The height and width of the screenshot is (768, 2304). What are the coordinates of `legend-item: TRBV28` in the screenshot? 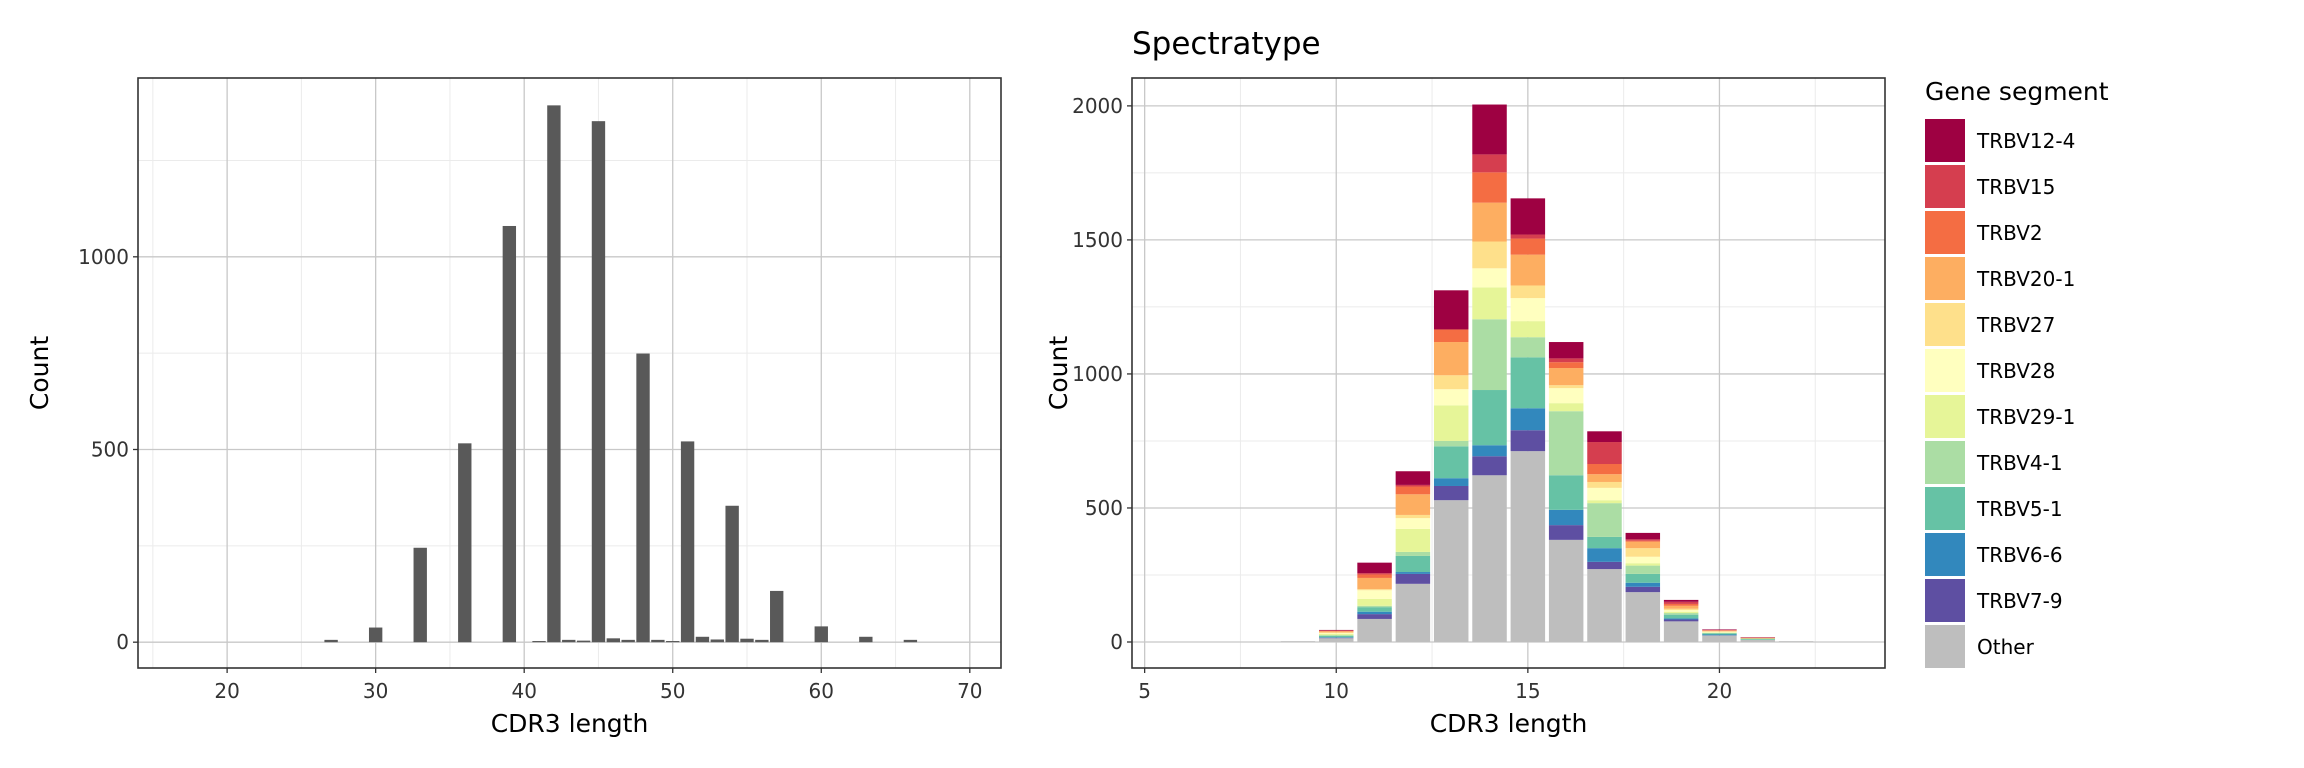 It's located at (1990, 370).